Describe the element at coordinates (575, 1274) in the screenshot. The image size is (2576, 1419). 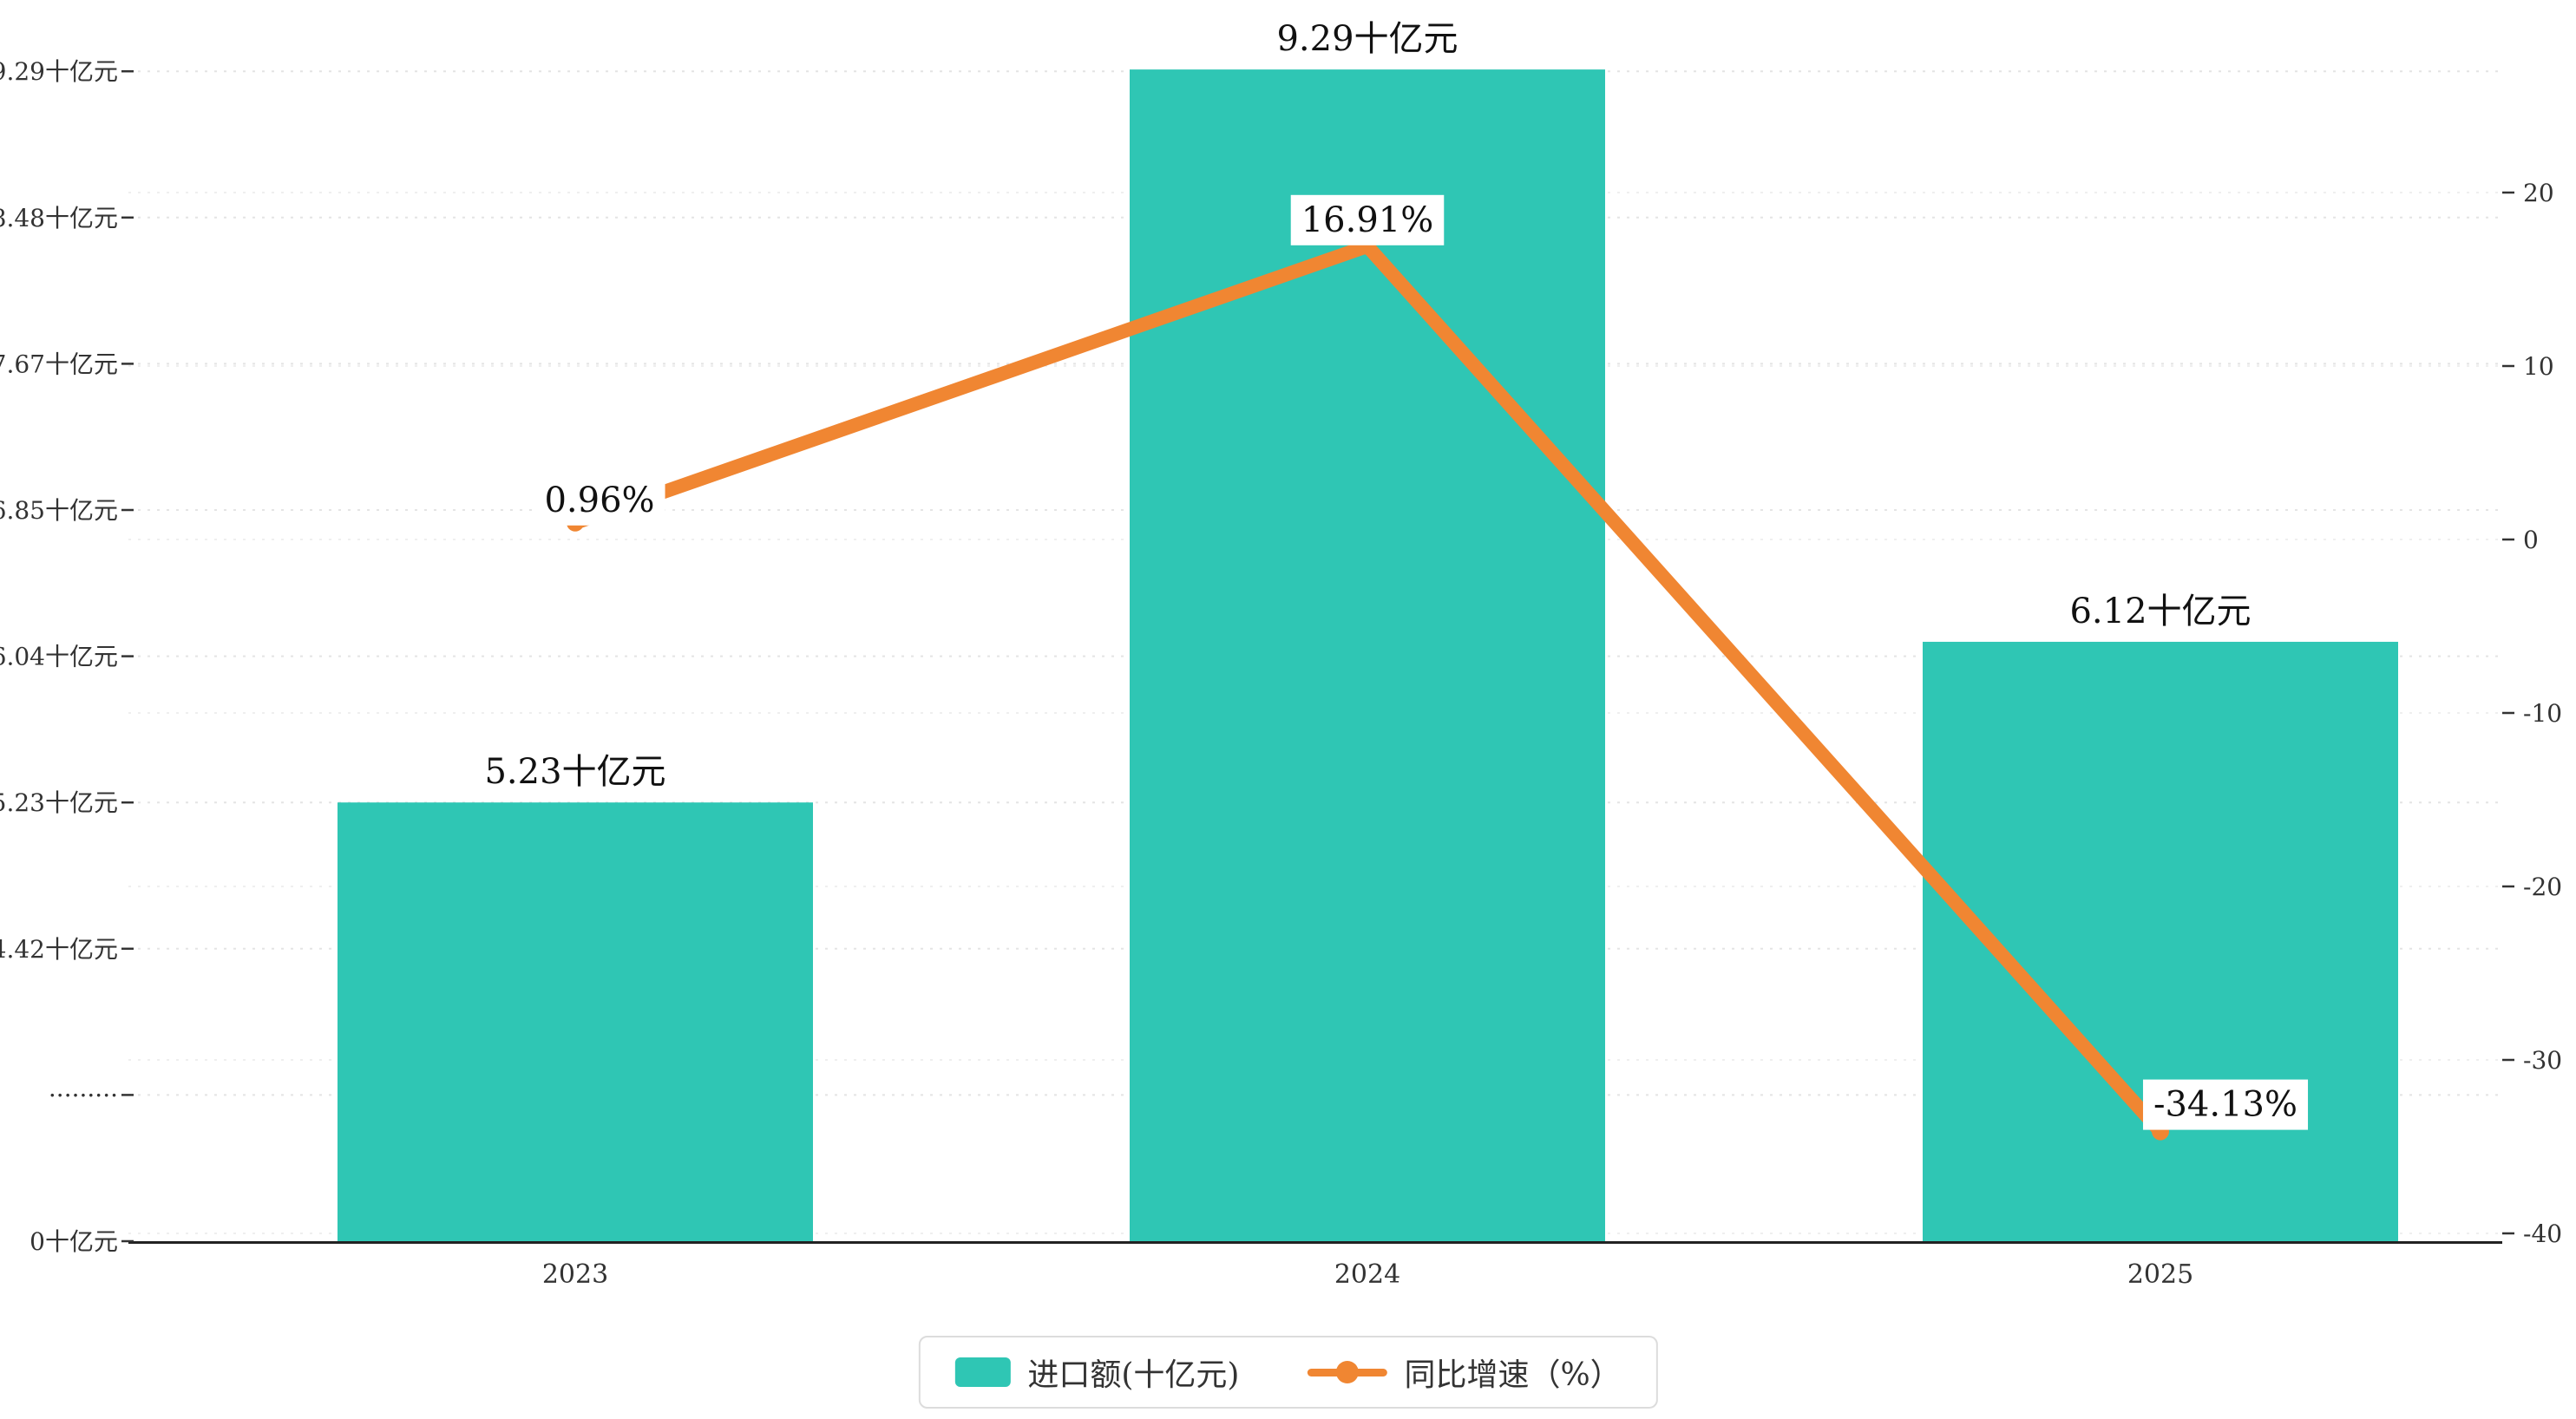
I see `x-axis-label-2023: 2023` at that location.